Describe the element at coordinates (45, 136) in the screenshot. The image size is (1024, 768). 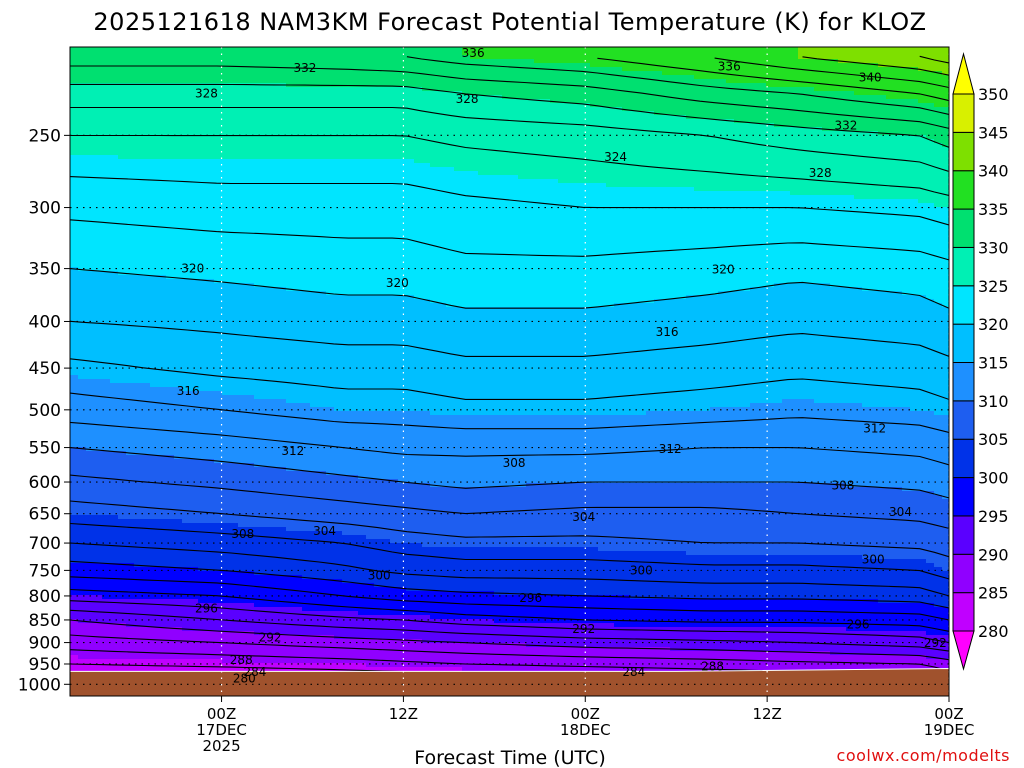
I see `y-tick-label-250: 250` at that location.